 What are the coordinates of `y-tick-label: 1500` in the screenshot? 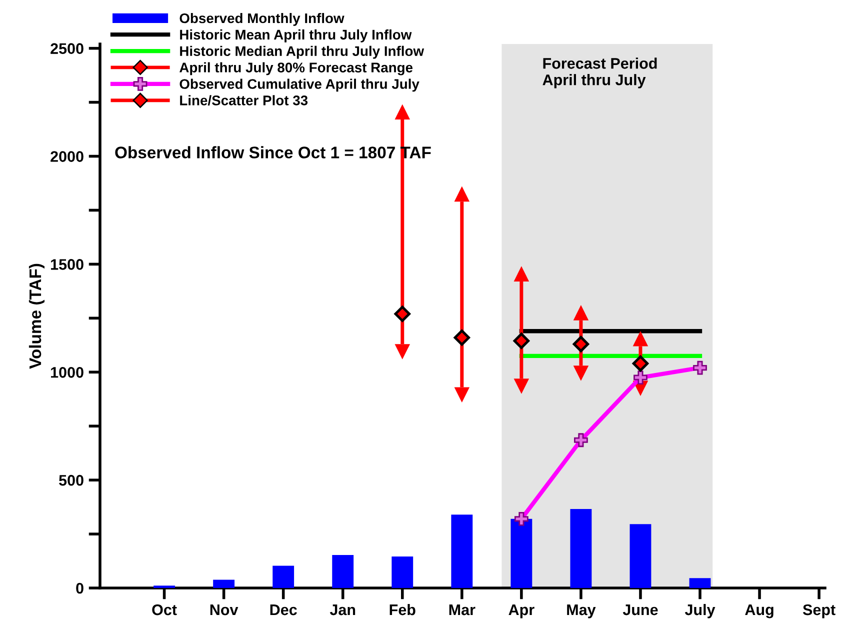 It's located at (67, 264).